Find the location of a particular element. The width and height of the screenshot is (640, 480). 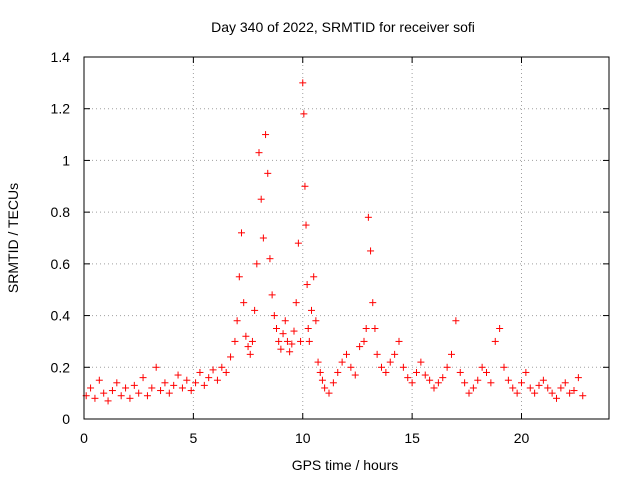

x-axis-label: GPS time / hours is located at coordinates (345, 465).